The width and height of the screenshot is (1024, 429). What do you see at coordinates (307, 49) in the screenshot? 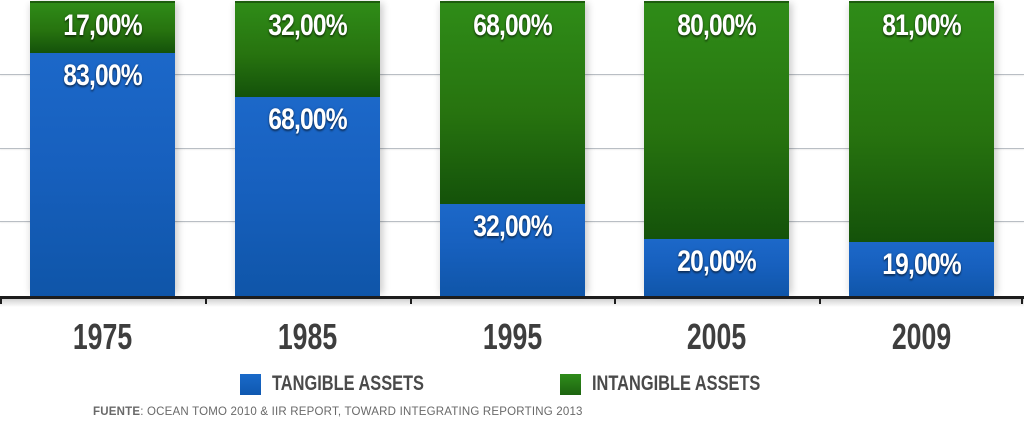
I see `intangible-segment-1985: 32,00%` at bounding box center [307, 49].